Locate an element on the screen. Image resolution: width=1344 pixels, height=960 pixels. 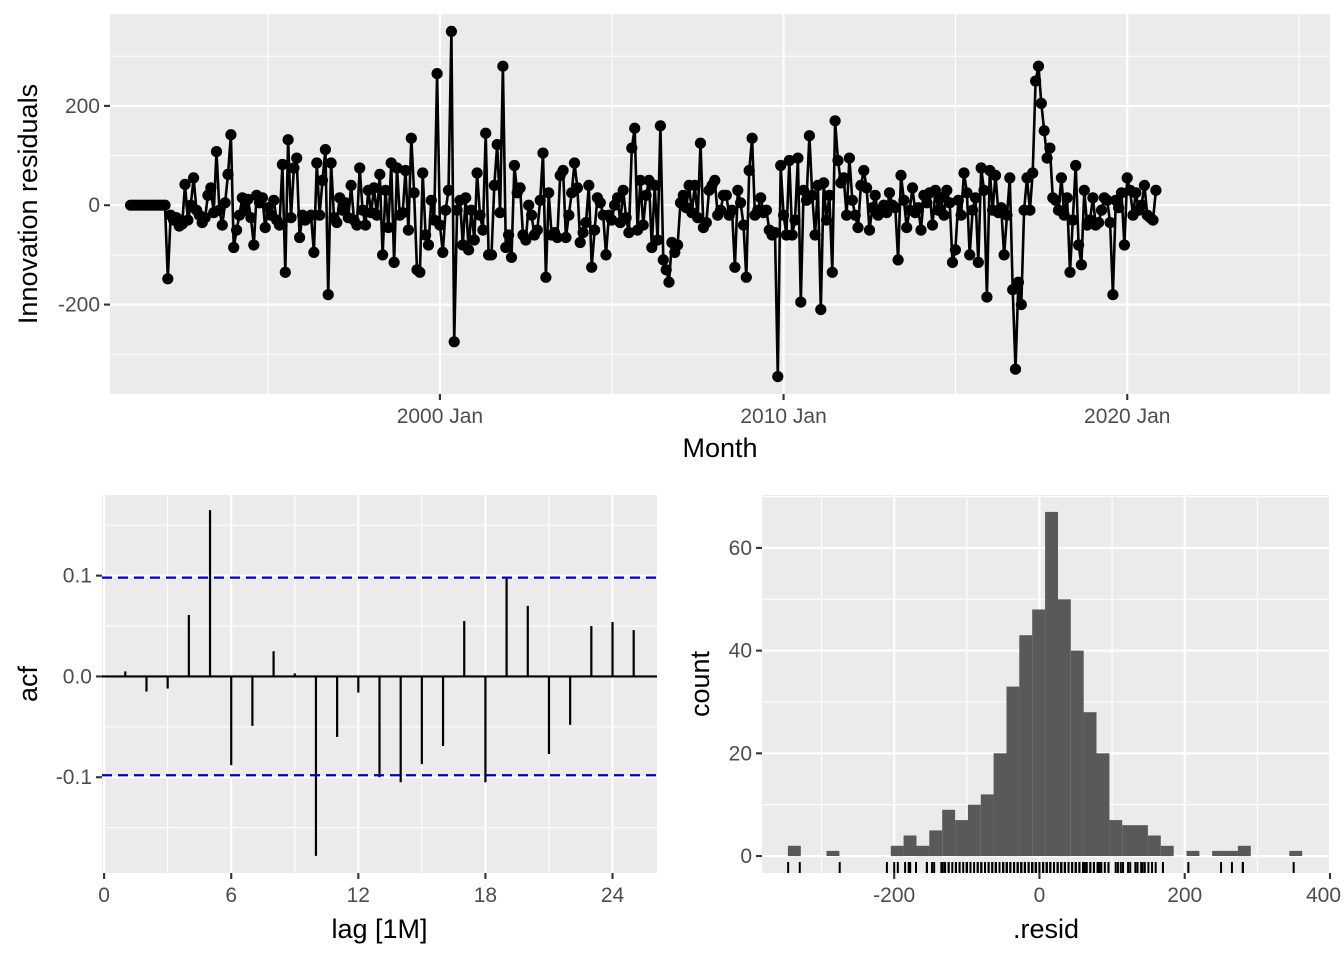
y-tick-label: 200 is located at coordinates (82, 106).